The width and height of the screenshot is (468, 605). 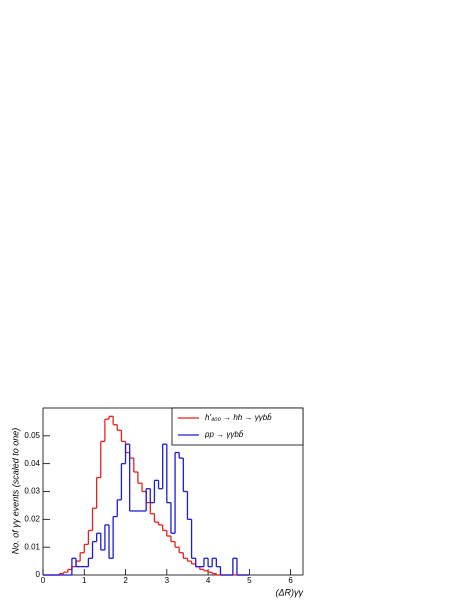 What do you see at coordinates (224, 434) in the screenshot?
I see `legend-label: pp → γγbb̄` at bounding box center [224, 434].